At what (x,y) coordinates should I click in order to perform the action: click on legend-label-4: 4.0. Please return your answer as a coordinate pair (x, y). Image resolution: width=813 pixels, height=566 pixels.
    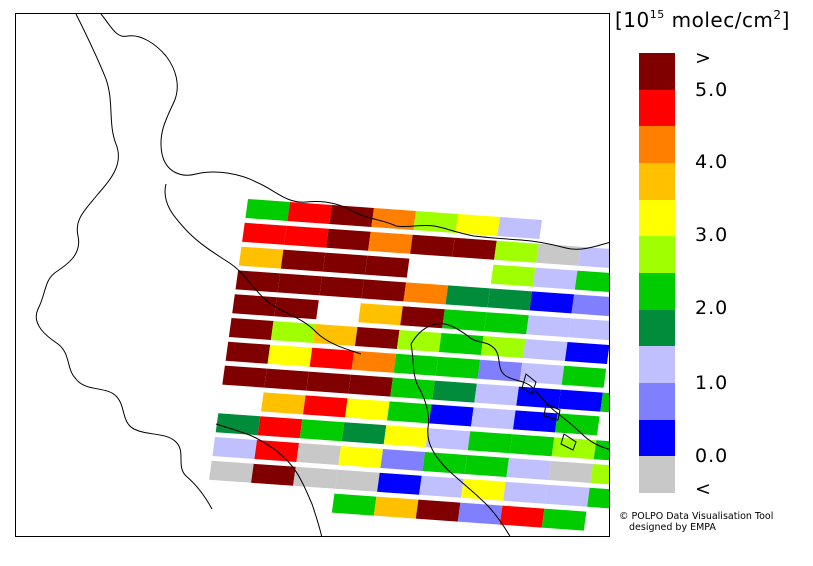
    Looking at the image, I should click on (712, 162).